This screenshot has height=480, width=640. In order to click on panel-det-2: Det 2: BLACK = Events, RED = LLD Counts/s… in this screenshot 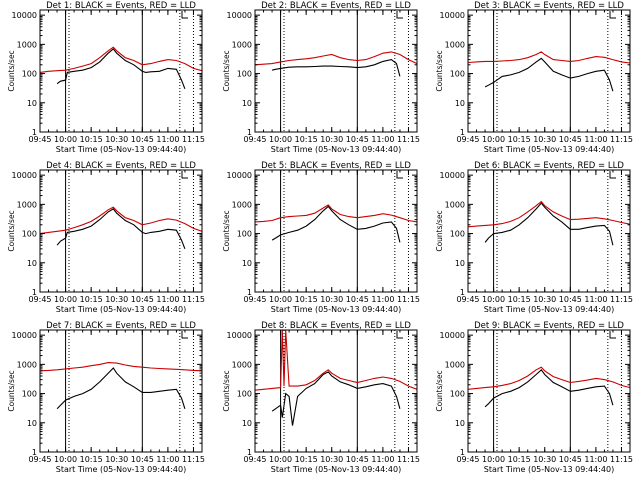, I will do `click(321, 77)`.